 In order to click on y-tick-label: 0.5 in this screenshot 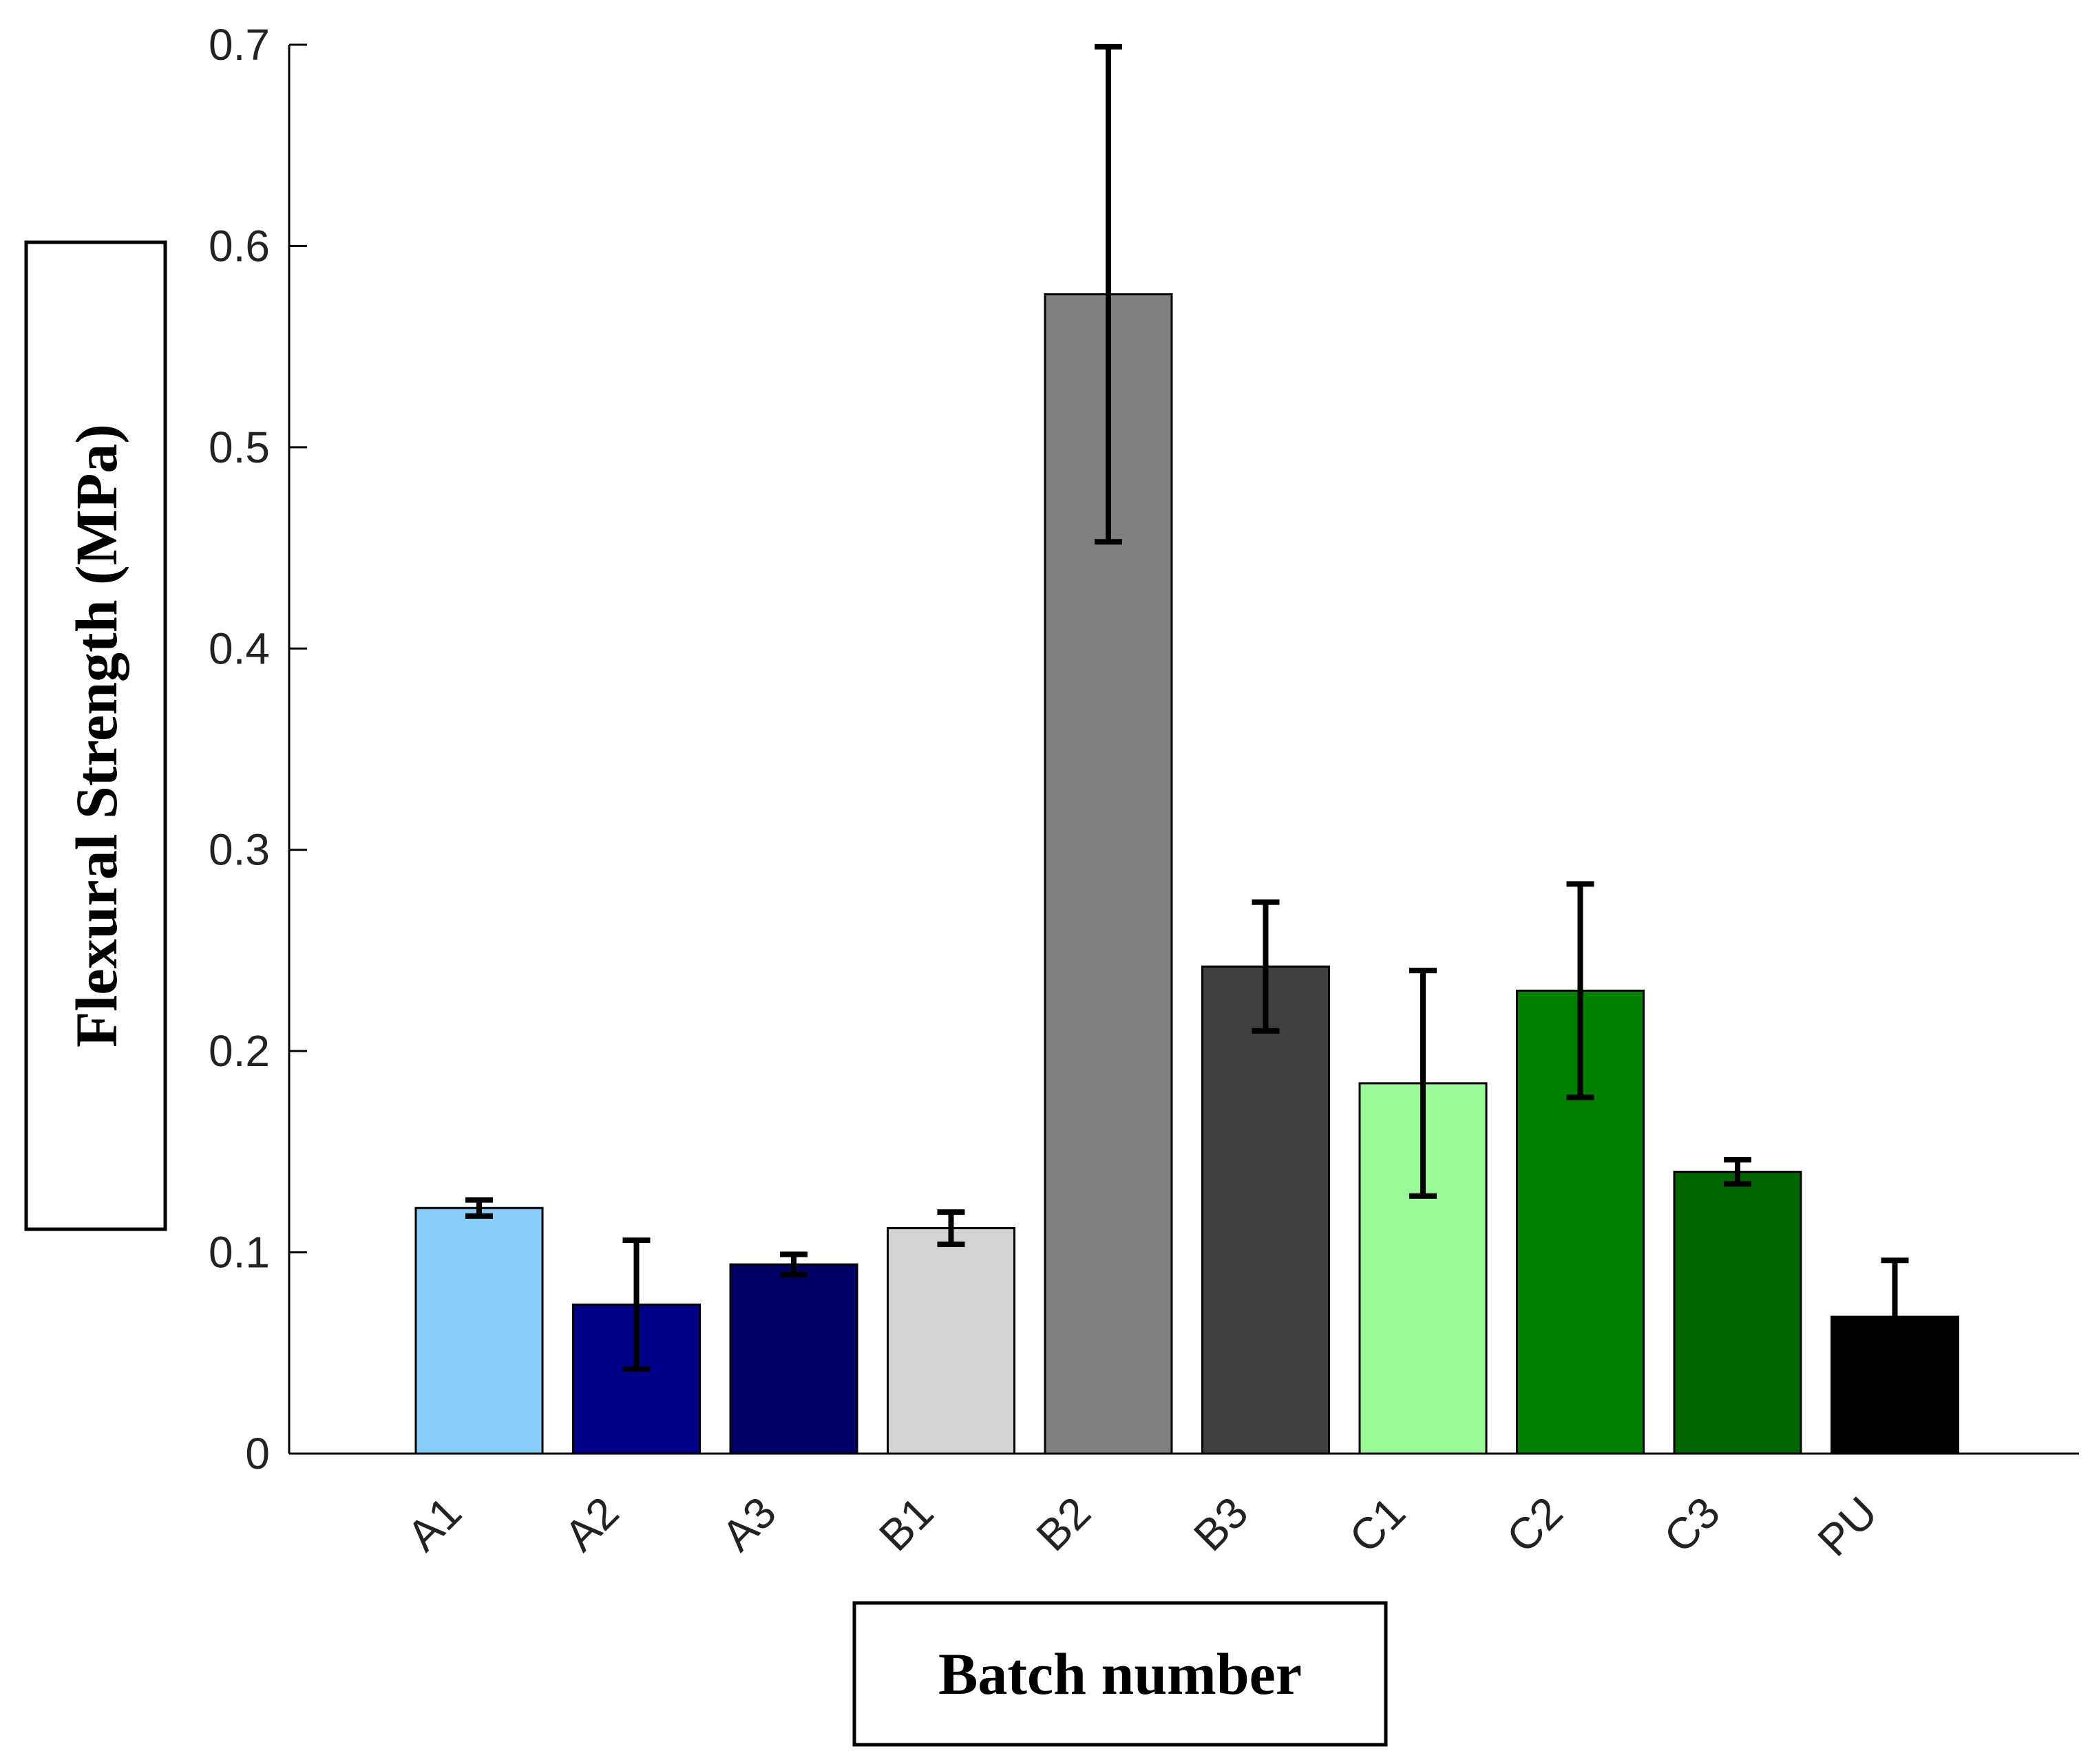, I will do `click(239, 447)`.